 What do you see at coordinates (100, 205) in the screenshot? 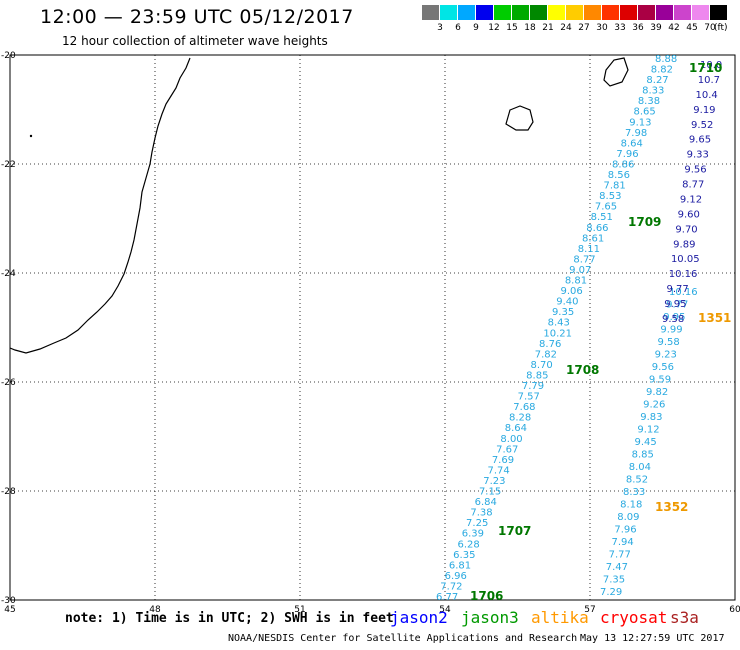
I see `madagascar-coastline` at bounding box center [100, 205].